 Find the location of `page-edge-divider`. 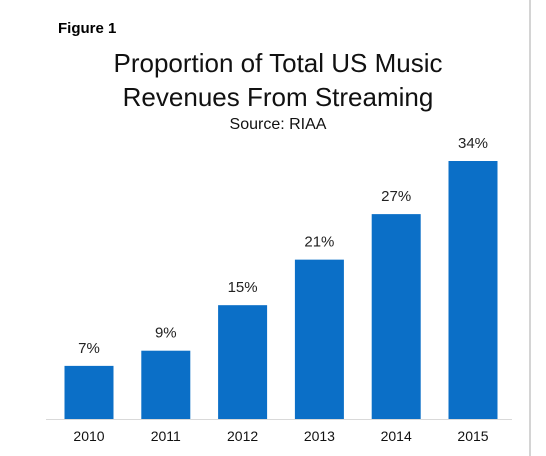

page-edge-divider is located at coordinates (530, 228).